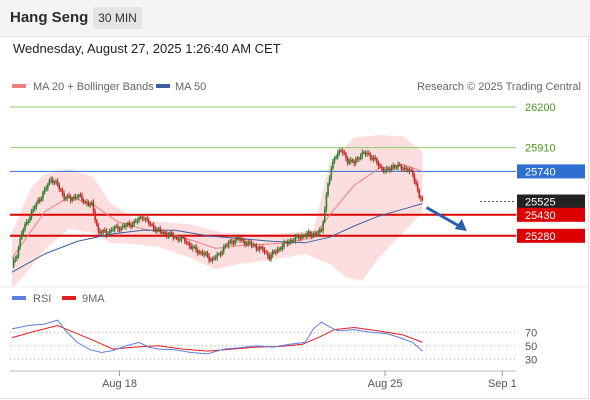 Image resolution: width=590 pixels, height=400 pixels. I want to click on rsi-level-label-50: 50, so click(531, 347).